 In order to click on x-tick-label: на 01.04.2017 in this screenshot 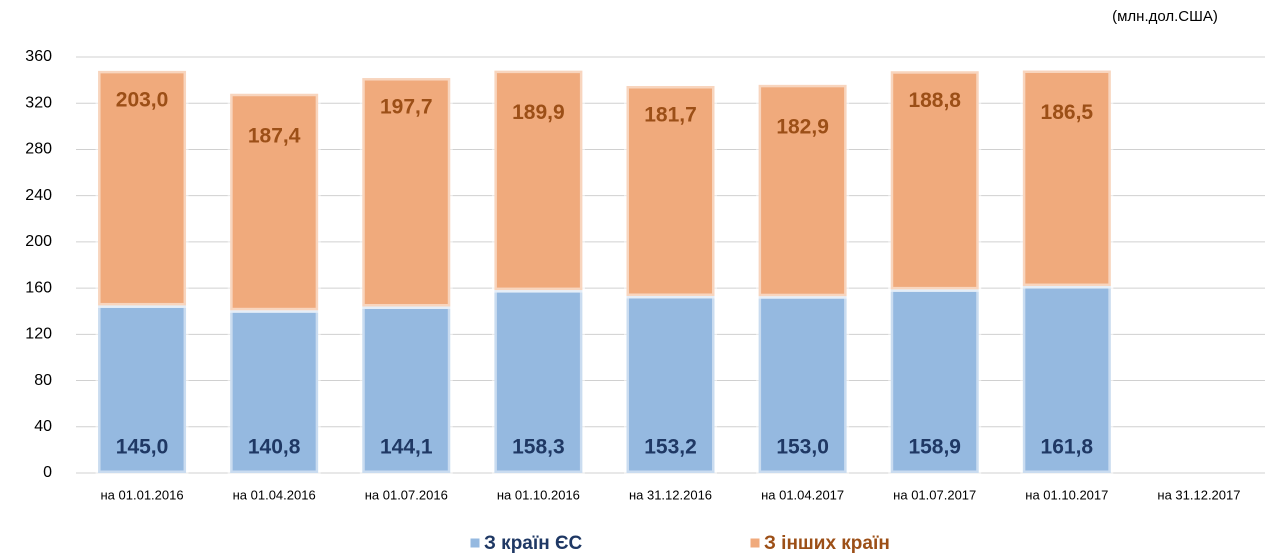, I will do `click(802, 494)`.